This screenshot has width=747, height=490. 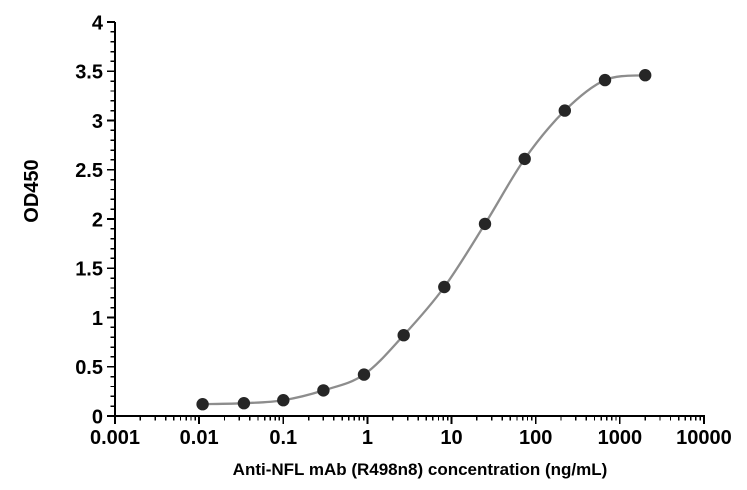 What do you see at coordinates (535, 438) in the screenshot?
I see `x-tick-label: 100` at bounding box center [535, 438].